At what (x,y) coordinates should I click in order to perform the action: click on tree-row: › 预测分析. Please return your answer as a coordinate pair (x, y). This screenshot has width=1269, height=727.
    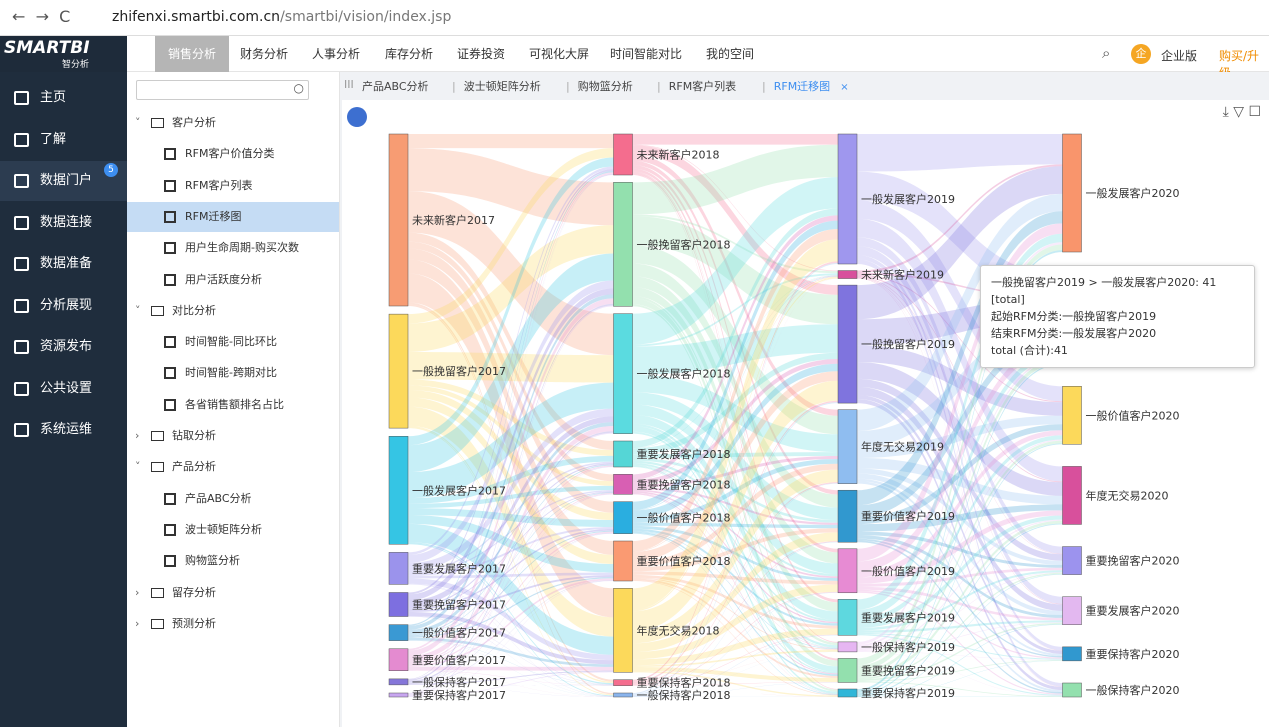
    Looking at the image, I should click on (233, 624).